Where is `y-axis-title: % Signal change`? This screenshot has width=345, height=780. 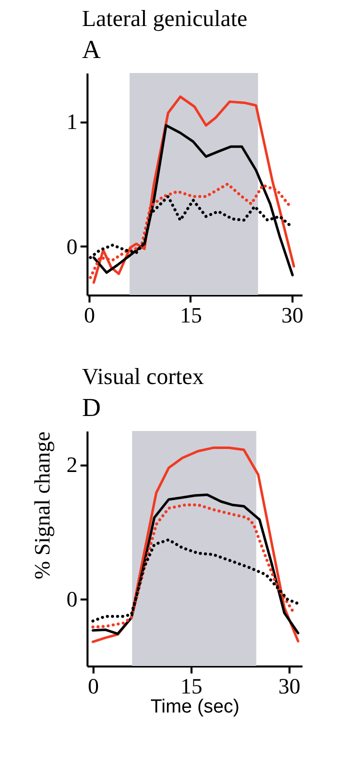
y-axis-title: % Signal change is located at coordinates (42, 506).